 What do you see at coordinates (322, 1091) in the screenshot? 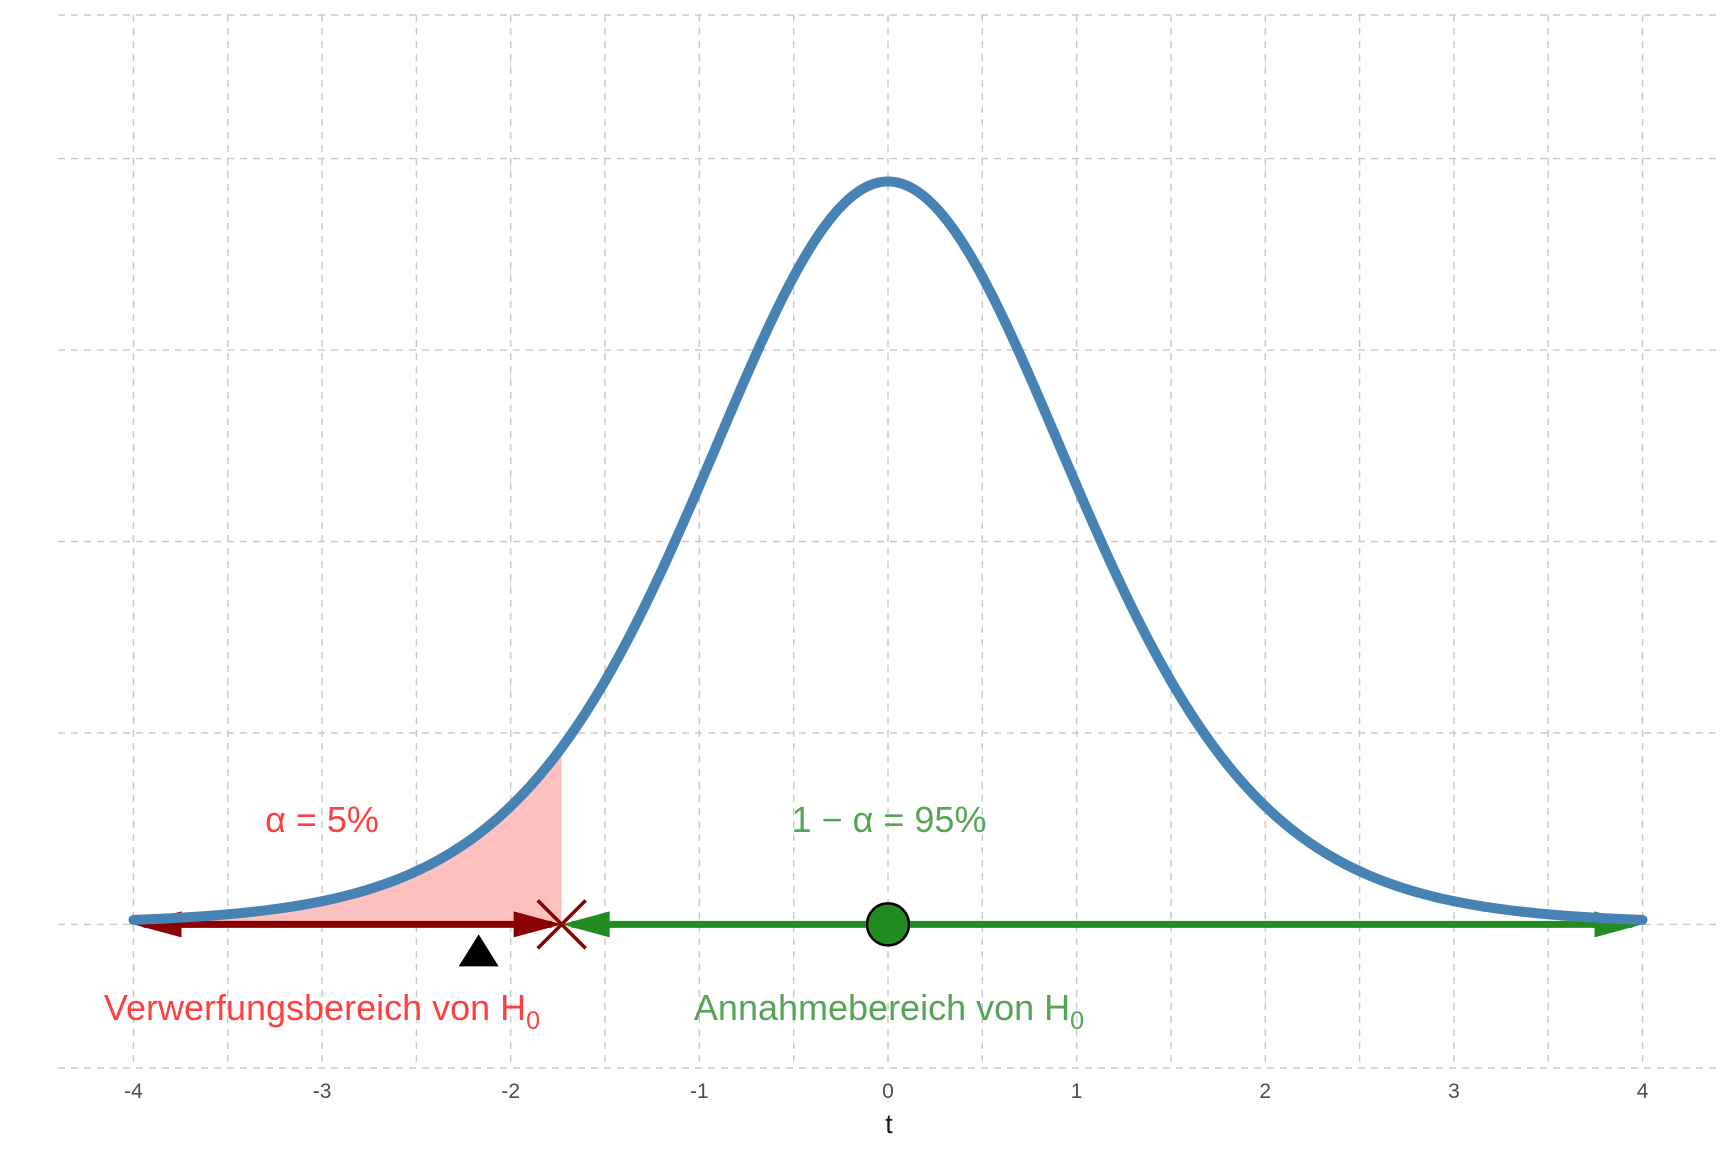
I see `x-tick-label: -3` at bounding box center [322, 1091].